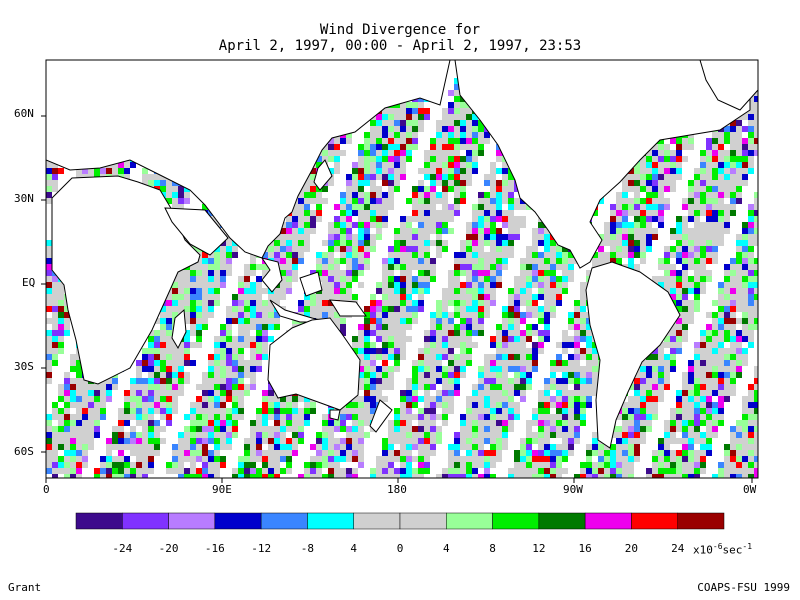 The width and height of the screenshot is (800, 600). Describe the element at coordinates (271, 275) in the screenshot. I see `southeast-asia` at that location.